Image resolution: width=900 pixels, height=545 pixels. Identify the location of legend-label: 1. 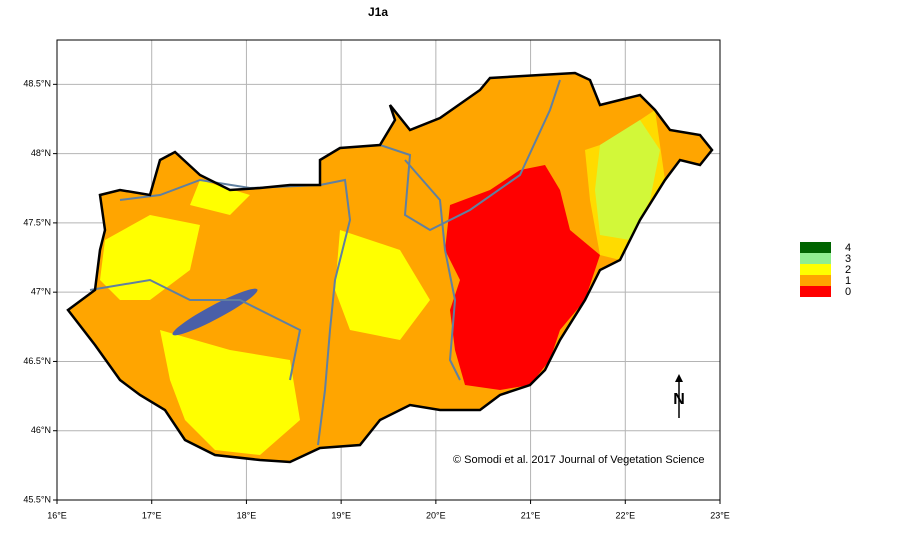
(848, 281).